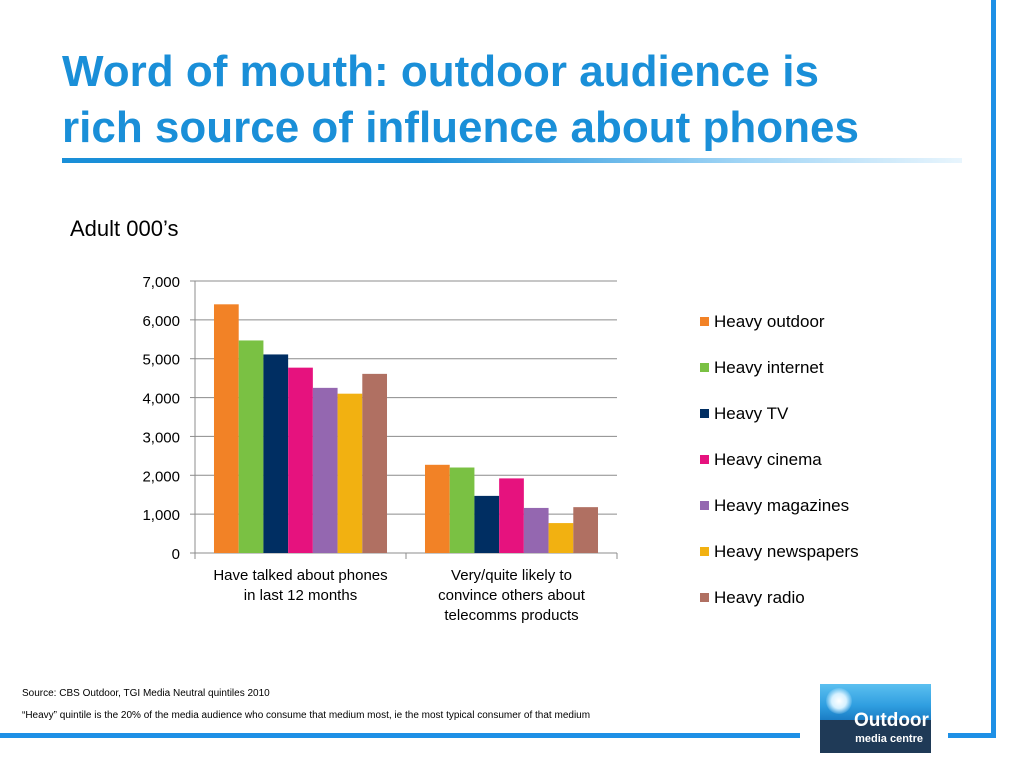  Describe the element at coordinates (176, 554) in the screenshot. I see `y-tick-label: 0` at that location.